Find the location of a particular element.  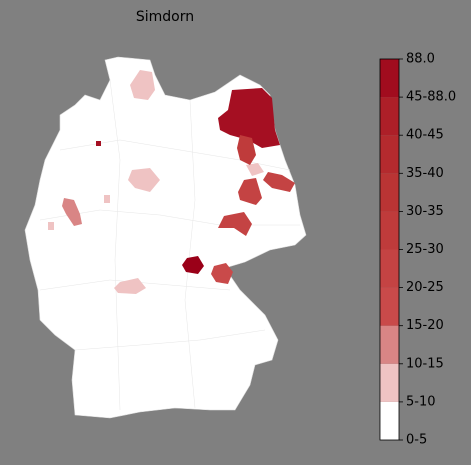

colorbar-label: 15-20 is located at coordinates (425, 325).